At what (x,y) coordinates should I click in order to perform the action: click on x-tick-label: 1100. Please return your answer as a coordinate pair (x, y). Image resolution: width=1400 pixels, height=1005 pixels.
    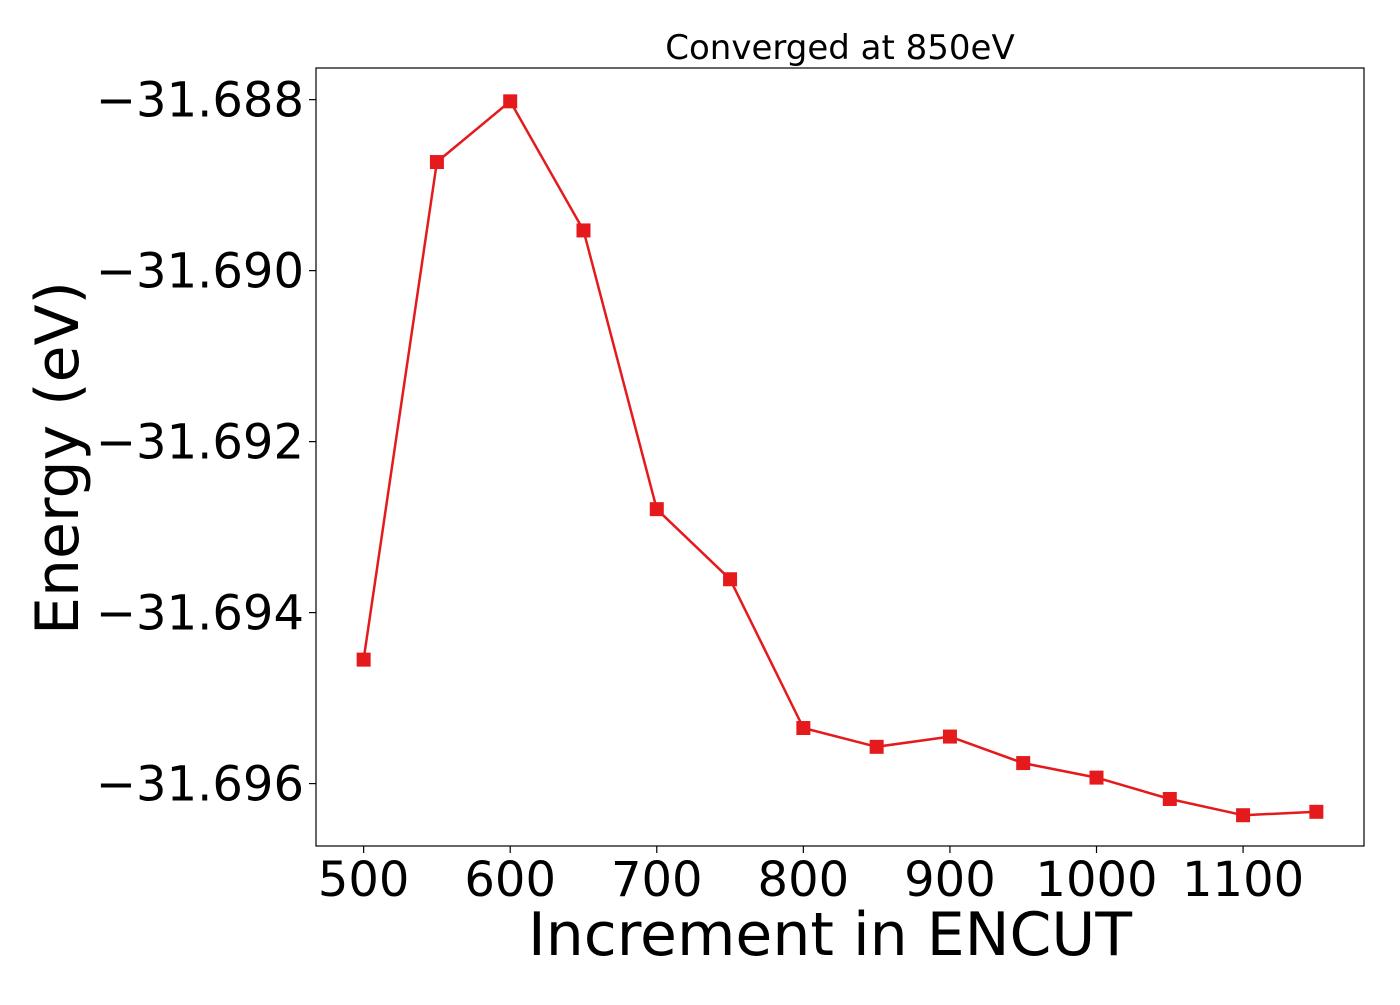
    Looking at the image, I should click on (1243, 880).